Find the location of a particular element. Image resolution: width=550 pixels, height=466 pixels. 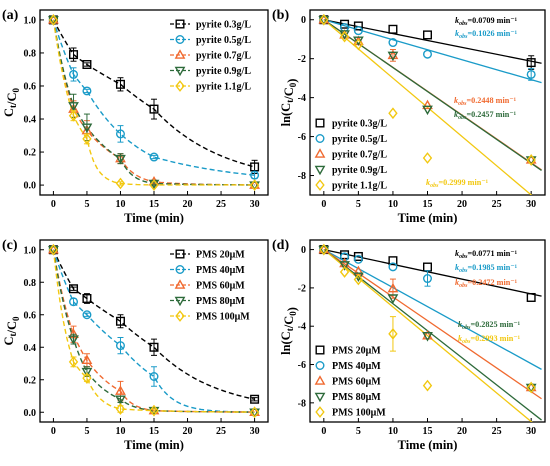

kobs-annotation: kobs=0.2993 min⁻¹ is located at coordinates (489, 339).